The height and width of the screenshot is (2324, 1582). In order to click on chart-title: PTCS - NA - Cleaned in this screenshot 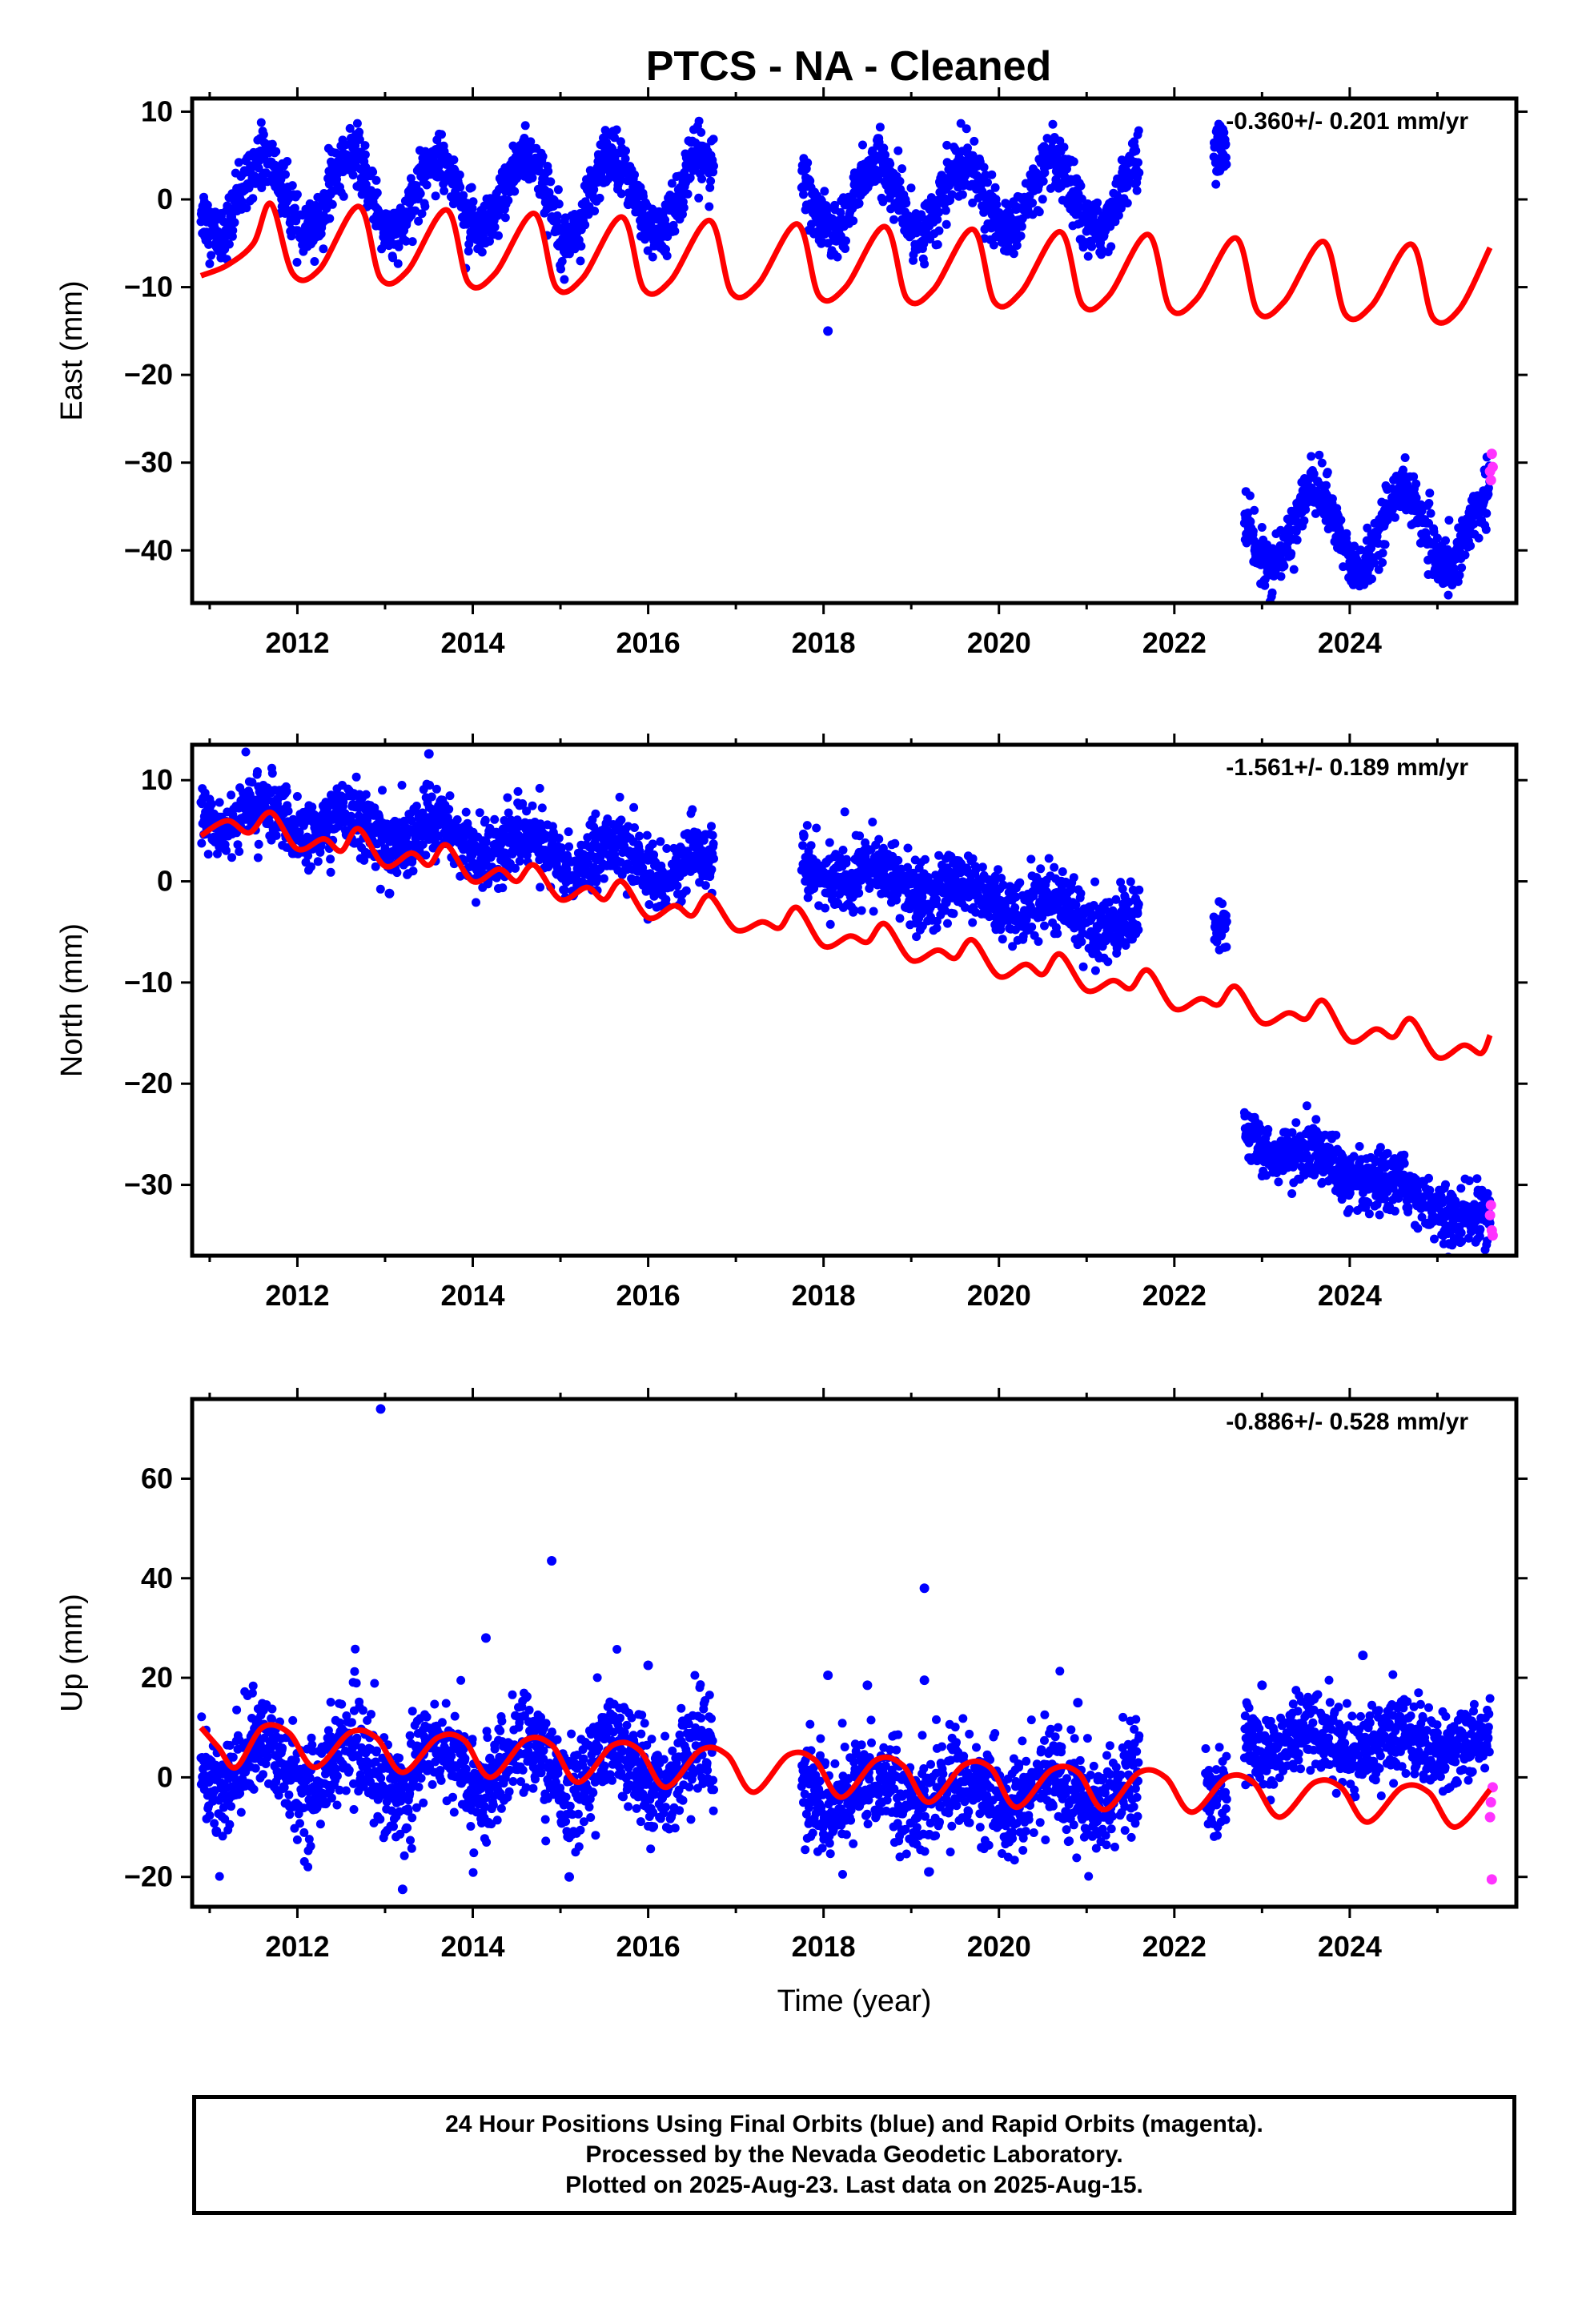, I will do `click(849, 66)`.